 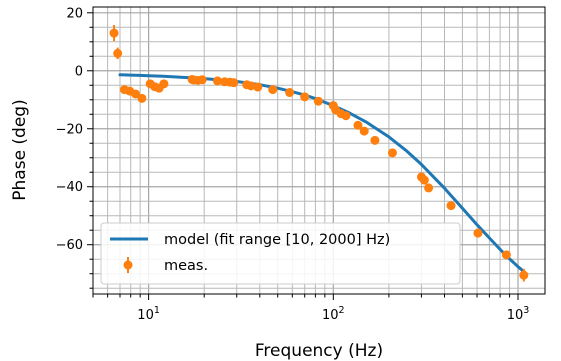 I want to click on legend-meas-marker, so click(x=128, y=265).